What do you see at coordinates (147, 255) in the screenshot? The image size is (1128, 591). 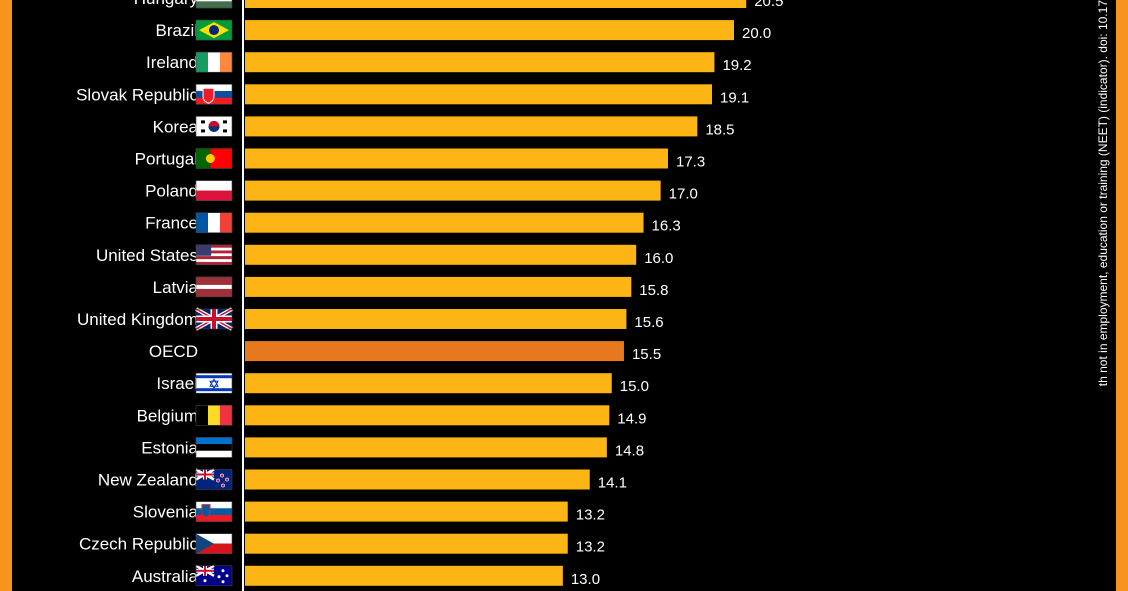 I see `category-label: United States` at bounding box center [147, 255].